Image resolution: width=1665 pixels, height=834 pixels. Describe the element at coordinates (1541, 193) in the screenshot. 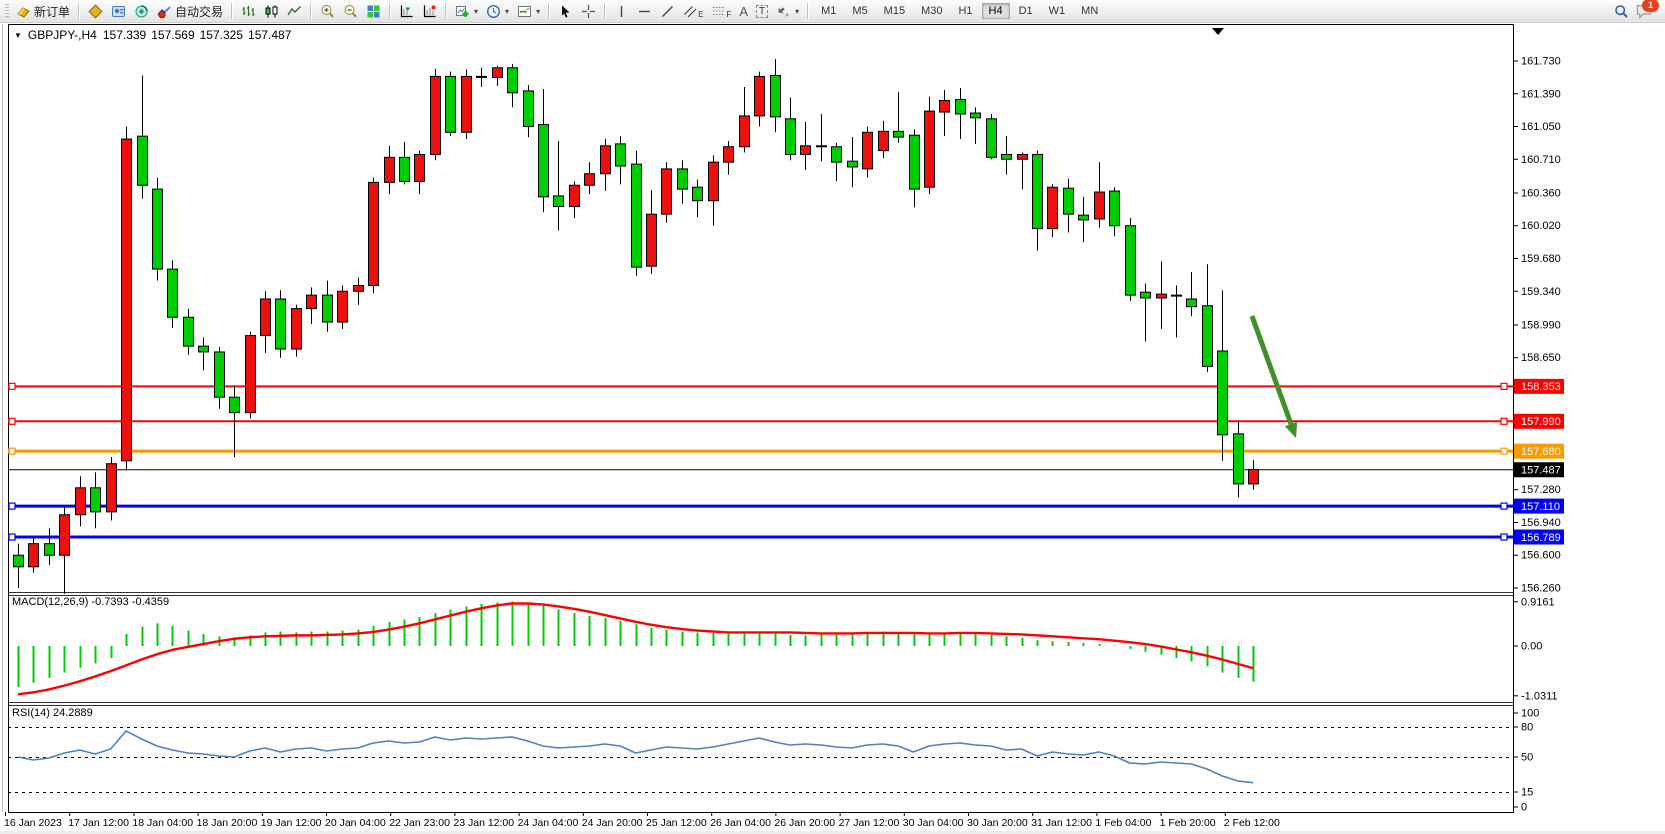

I see `price-axis-label: 160.360` at that location.